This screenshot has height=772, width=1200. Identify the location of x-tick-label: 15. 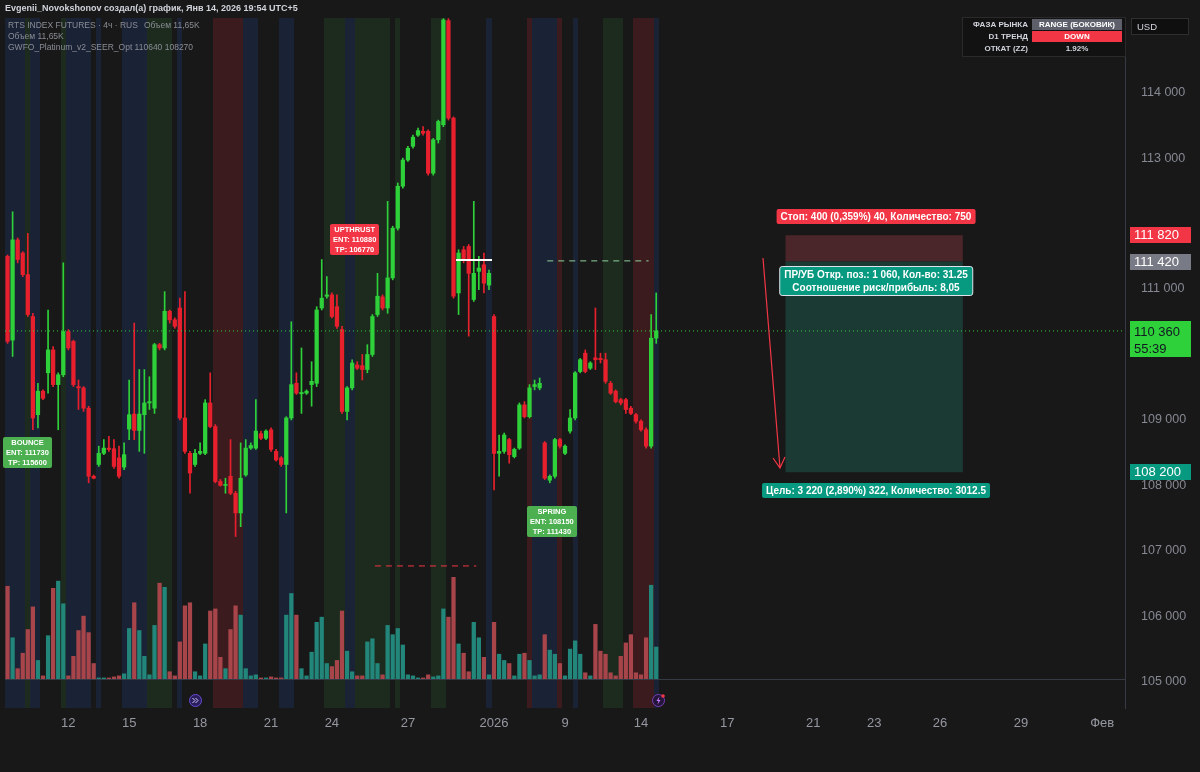
(129, 723).